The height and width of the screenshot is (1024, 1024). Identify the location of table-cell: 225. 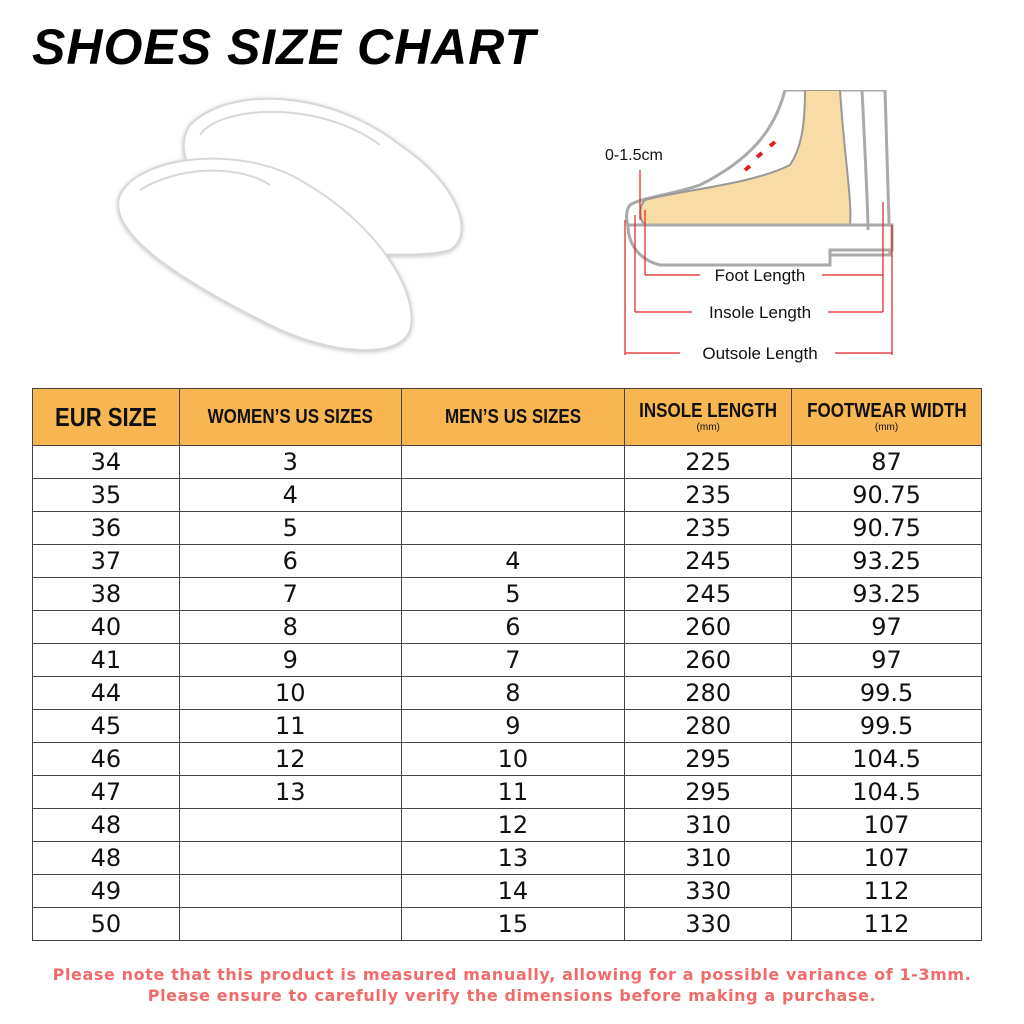
(708, 462).